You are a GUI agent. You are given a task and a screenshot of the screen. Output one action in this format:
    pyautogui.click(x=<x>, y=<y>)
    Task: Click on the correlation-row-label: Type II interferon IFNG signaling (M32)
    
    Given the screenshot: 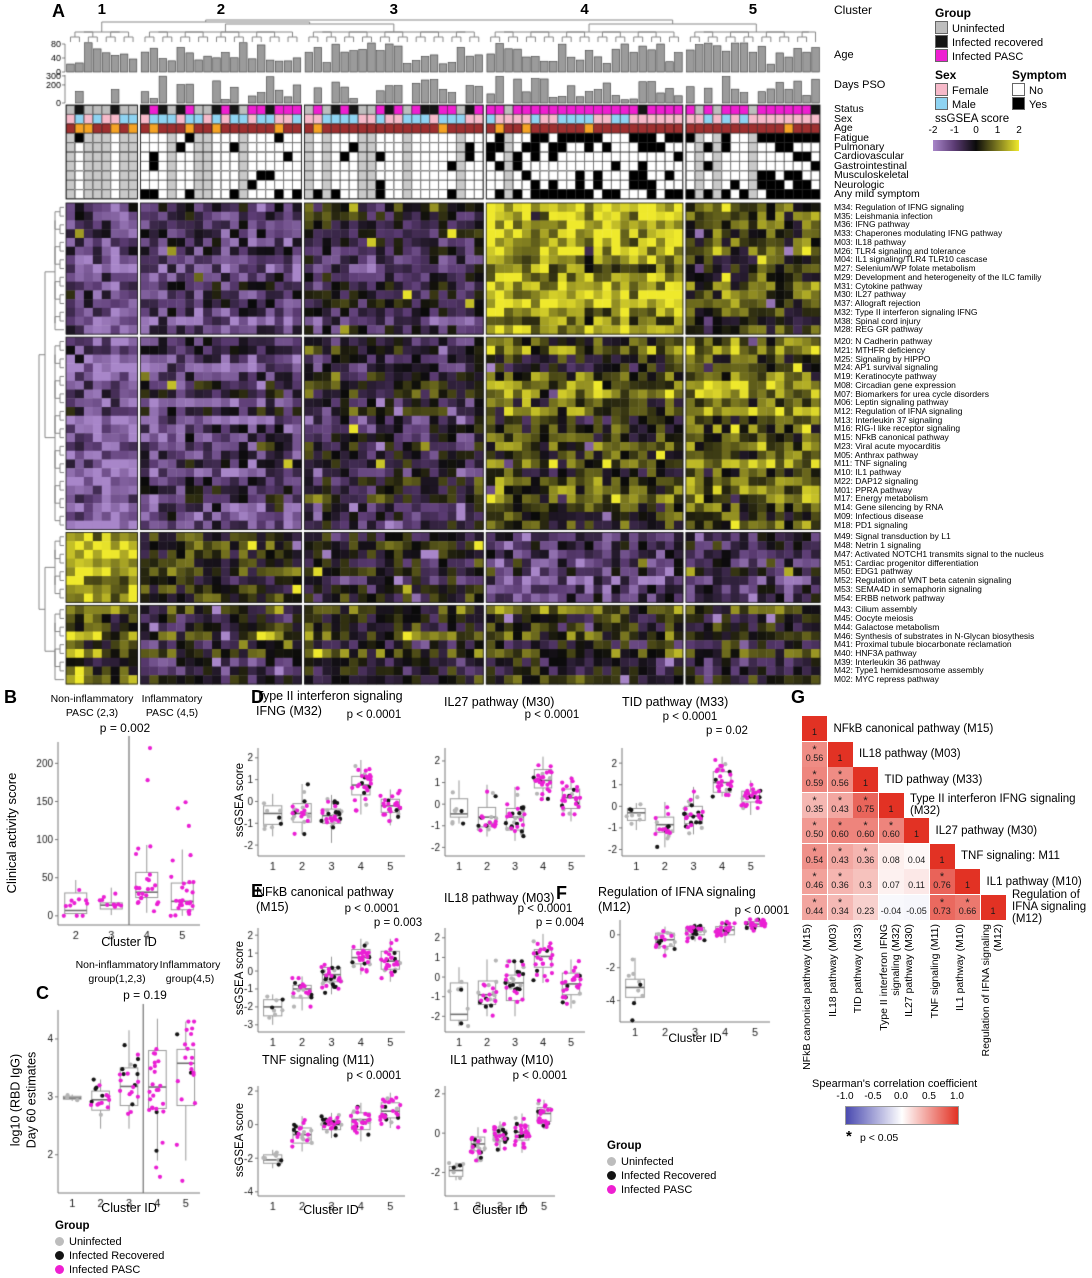 What is the action you would take?
    pyautogui.click(x=993, y=805)
    